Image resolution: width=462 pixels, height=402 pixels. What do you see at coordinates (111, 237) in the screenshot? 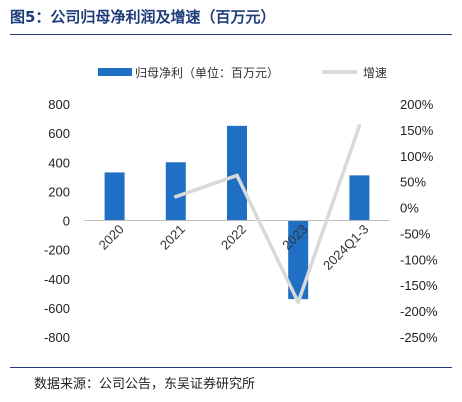
I see `x-tick-label: 2020` at bounding box center [111, 237].